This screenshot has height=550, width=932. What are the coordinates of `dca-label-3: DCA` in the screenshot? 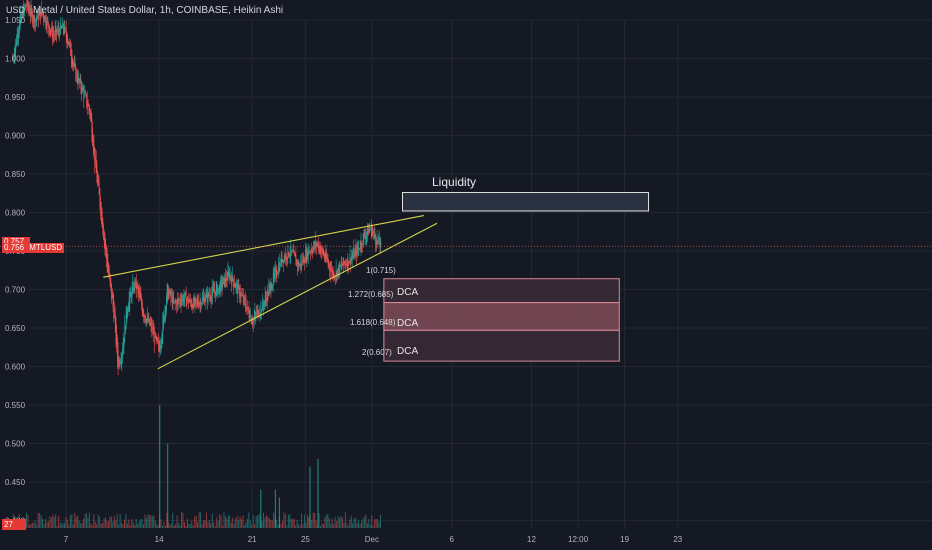 It's located at (408, 351).